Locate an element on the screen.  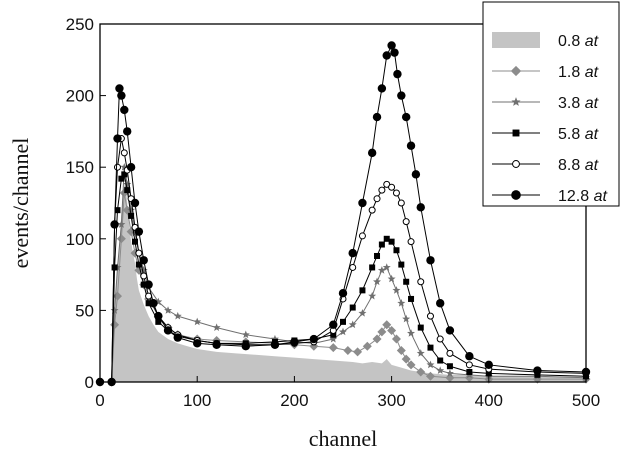
legend-label: 12.8 at is located at coordinates (582, 196).